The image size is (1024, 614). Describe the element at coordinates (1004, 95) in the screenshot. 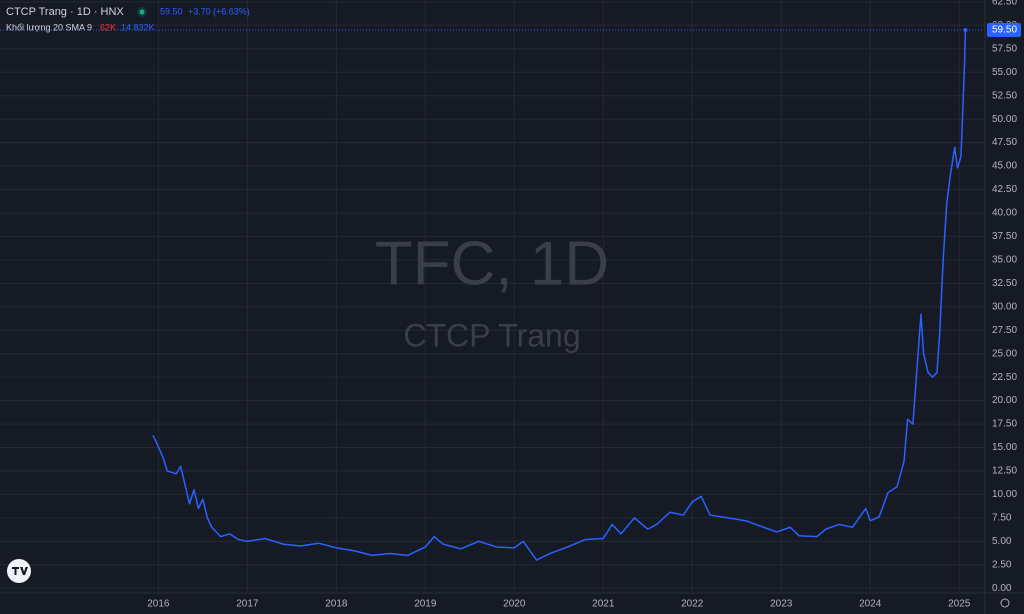

I see `y-tick-label: 52.50` at that location.